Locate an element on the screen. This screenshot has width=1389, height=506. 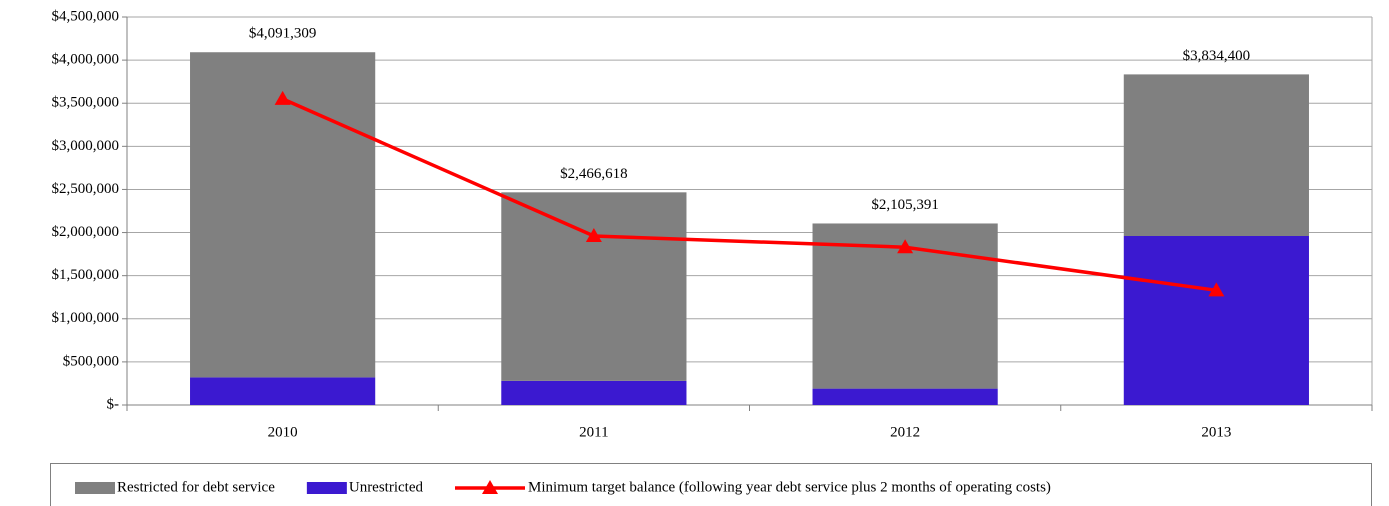
y-tick-label: $4,500,000 is located at coordinates (86, 16).